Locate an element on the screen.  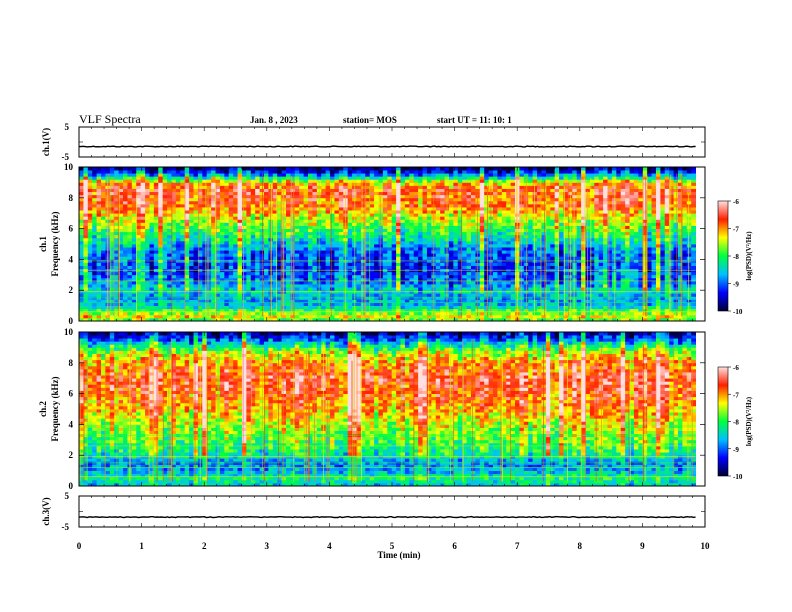
station-label: station= MOS is located at coordinates (370, 120).